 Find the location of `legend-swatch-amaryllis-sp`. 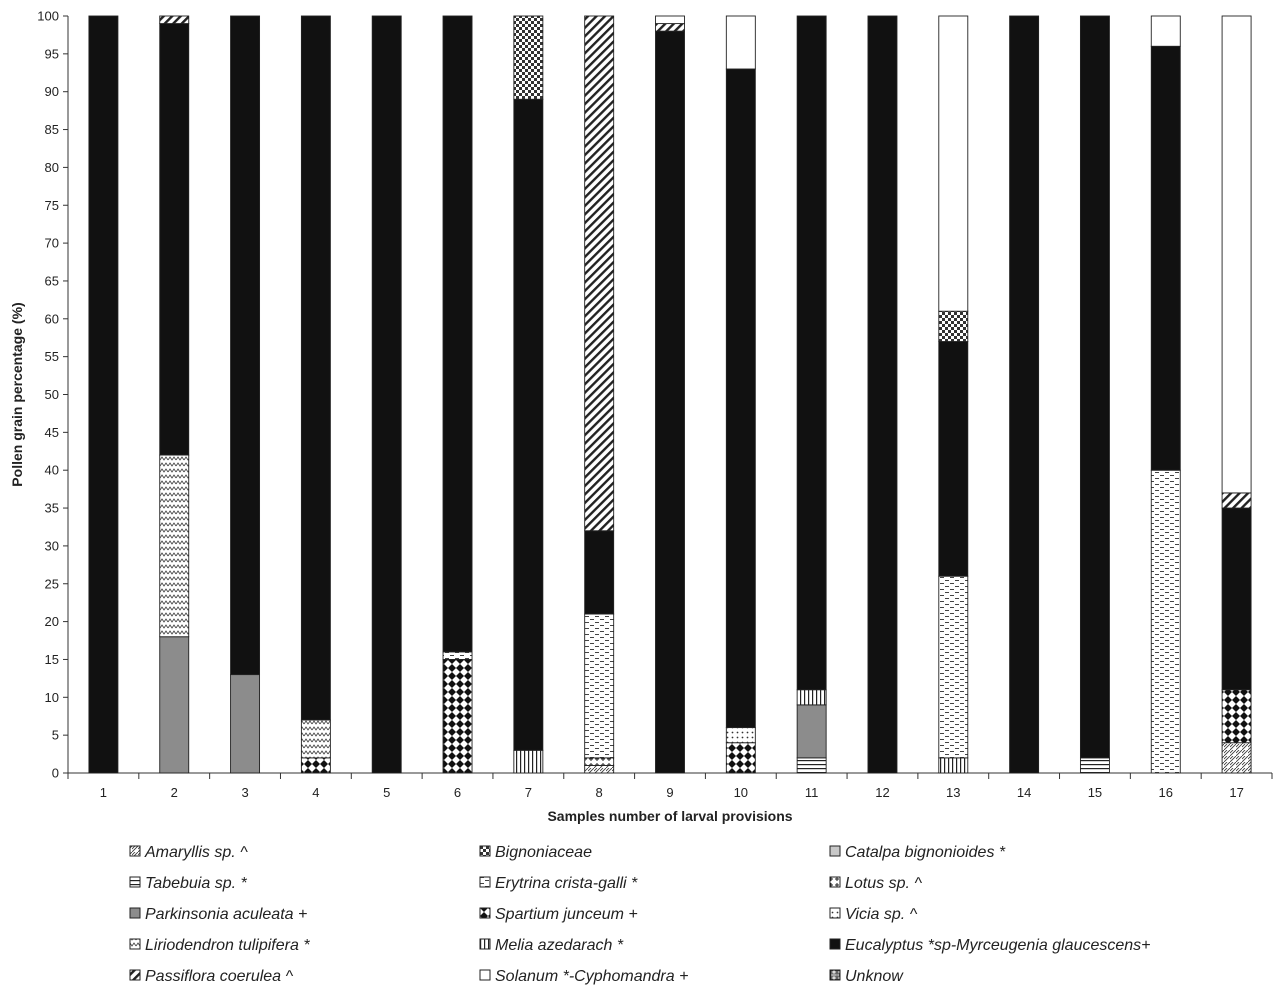

legend-swatch-amaryllis-sp is located at coordinates (135, 851).